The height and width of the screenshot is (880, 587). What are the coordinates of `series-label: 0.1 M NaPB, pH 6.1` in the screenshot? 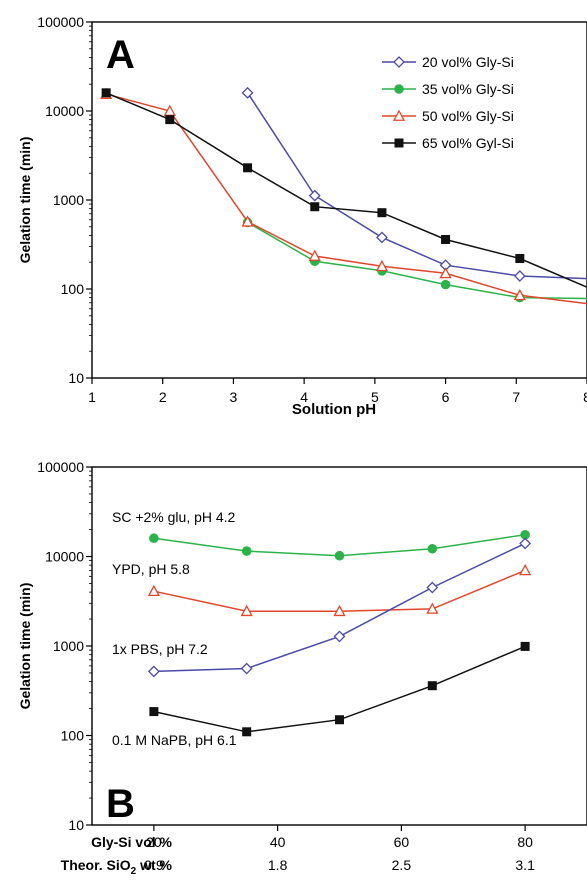 It's located at (174, 740).